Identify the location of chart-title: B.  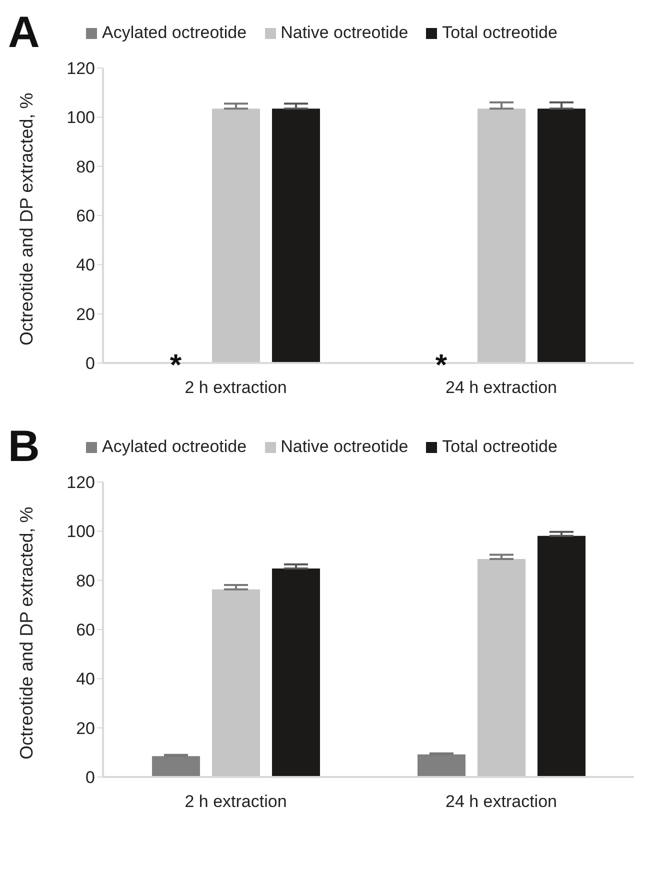
(24, 447).